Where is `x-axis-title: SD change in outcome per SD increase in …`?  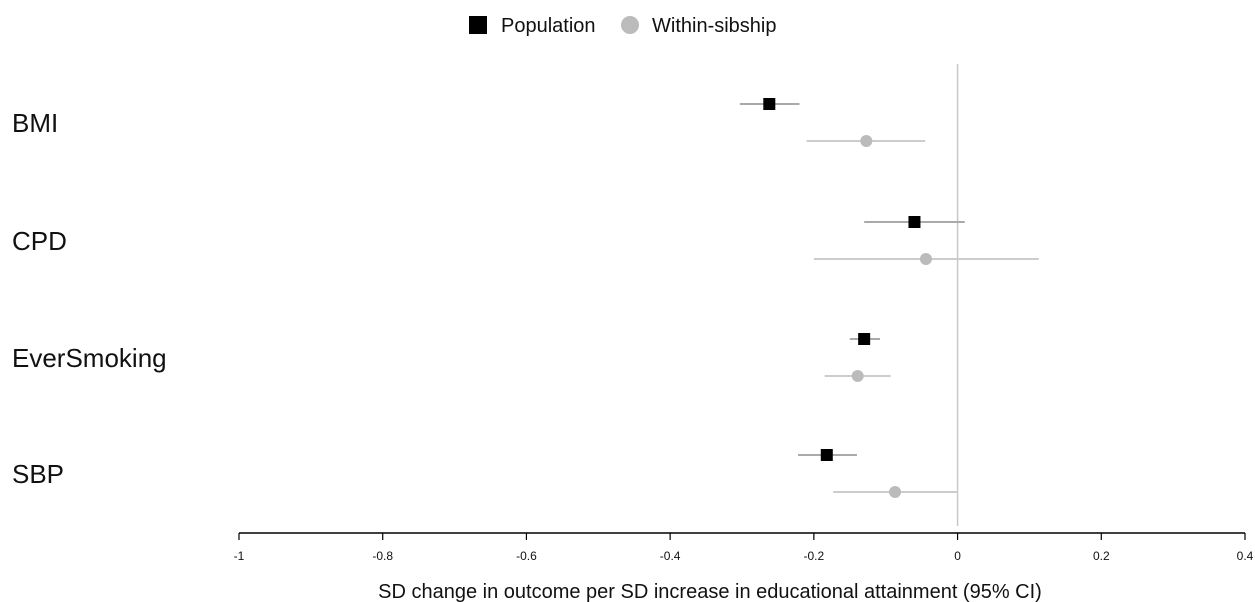
x-axis-title: SD change in outcome per SD increase in … is located at coordinates (710, 591).